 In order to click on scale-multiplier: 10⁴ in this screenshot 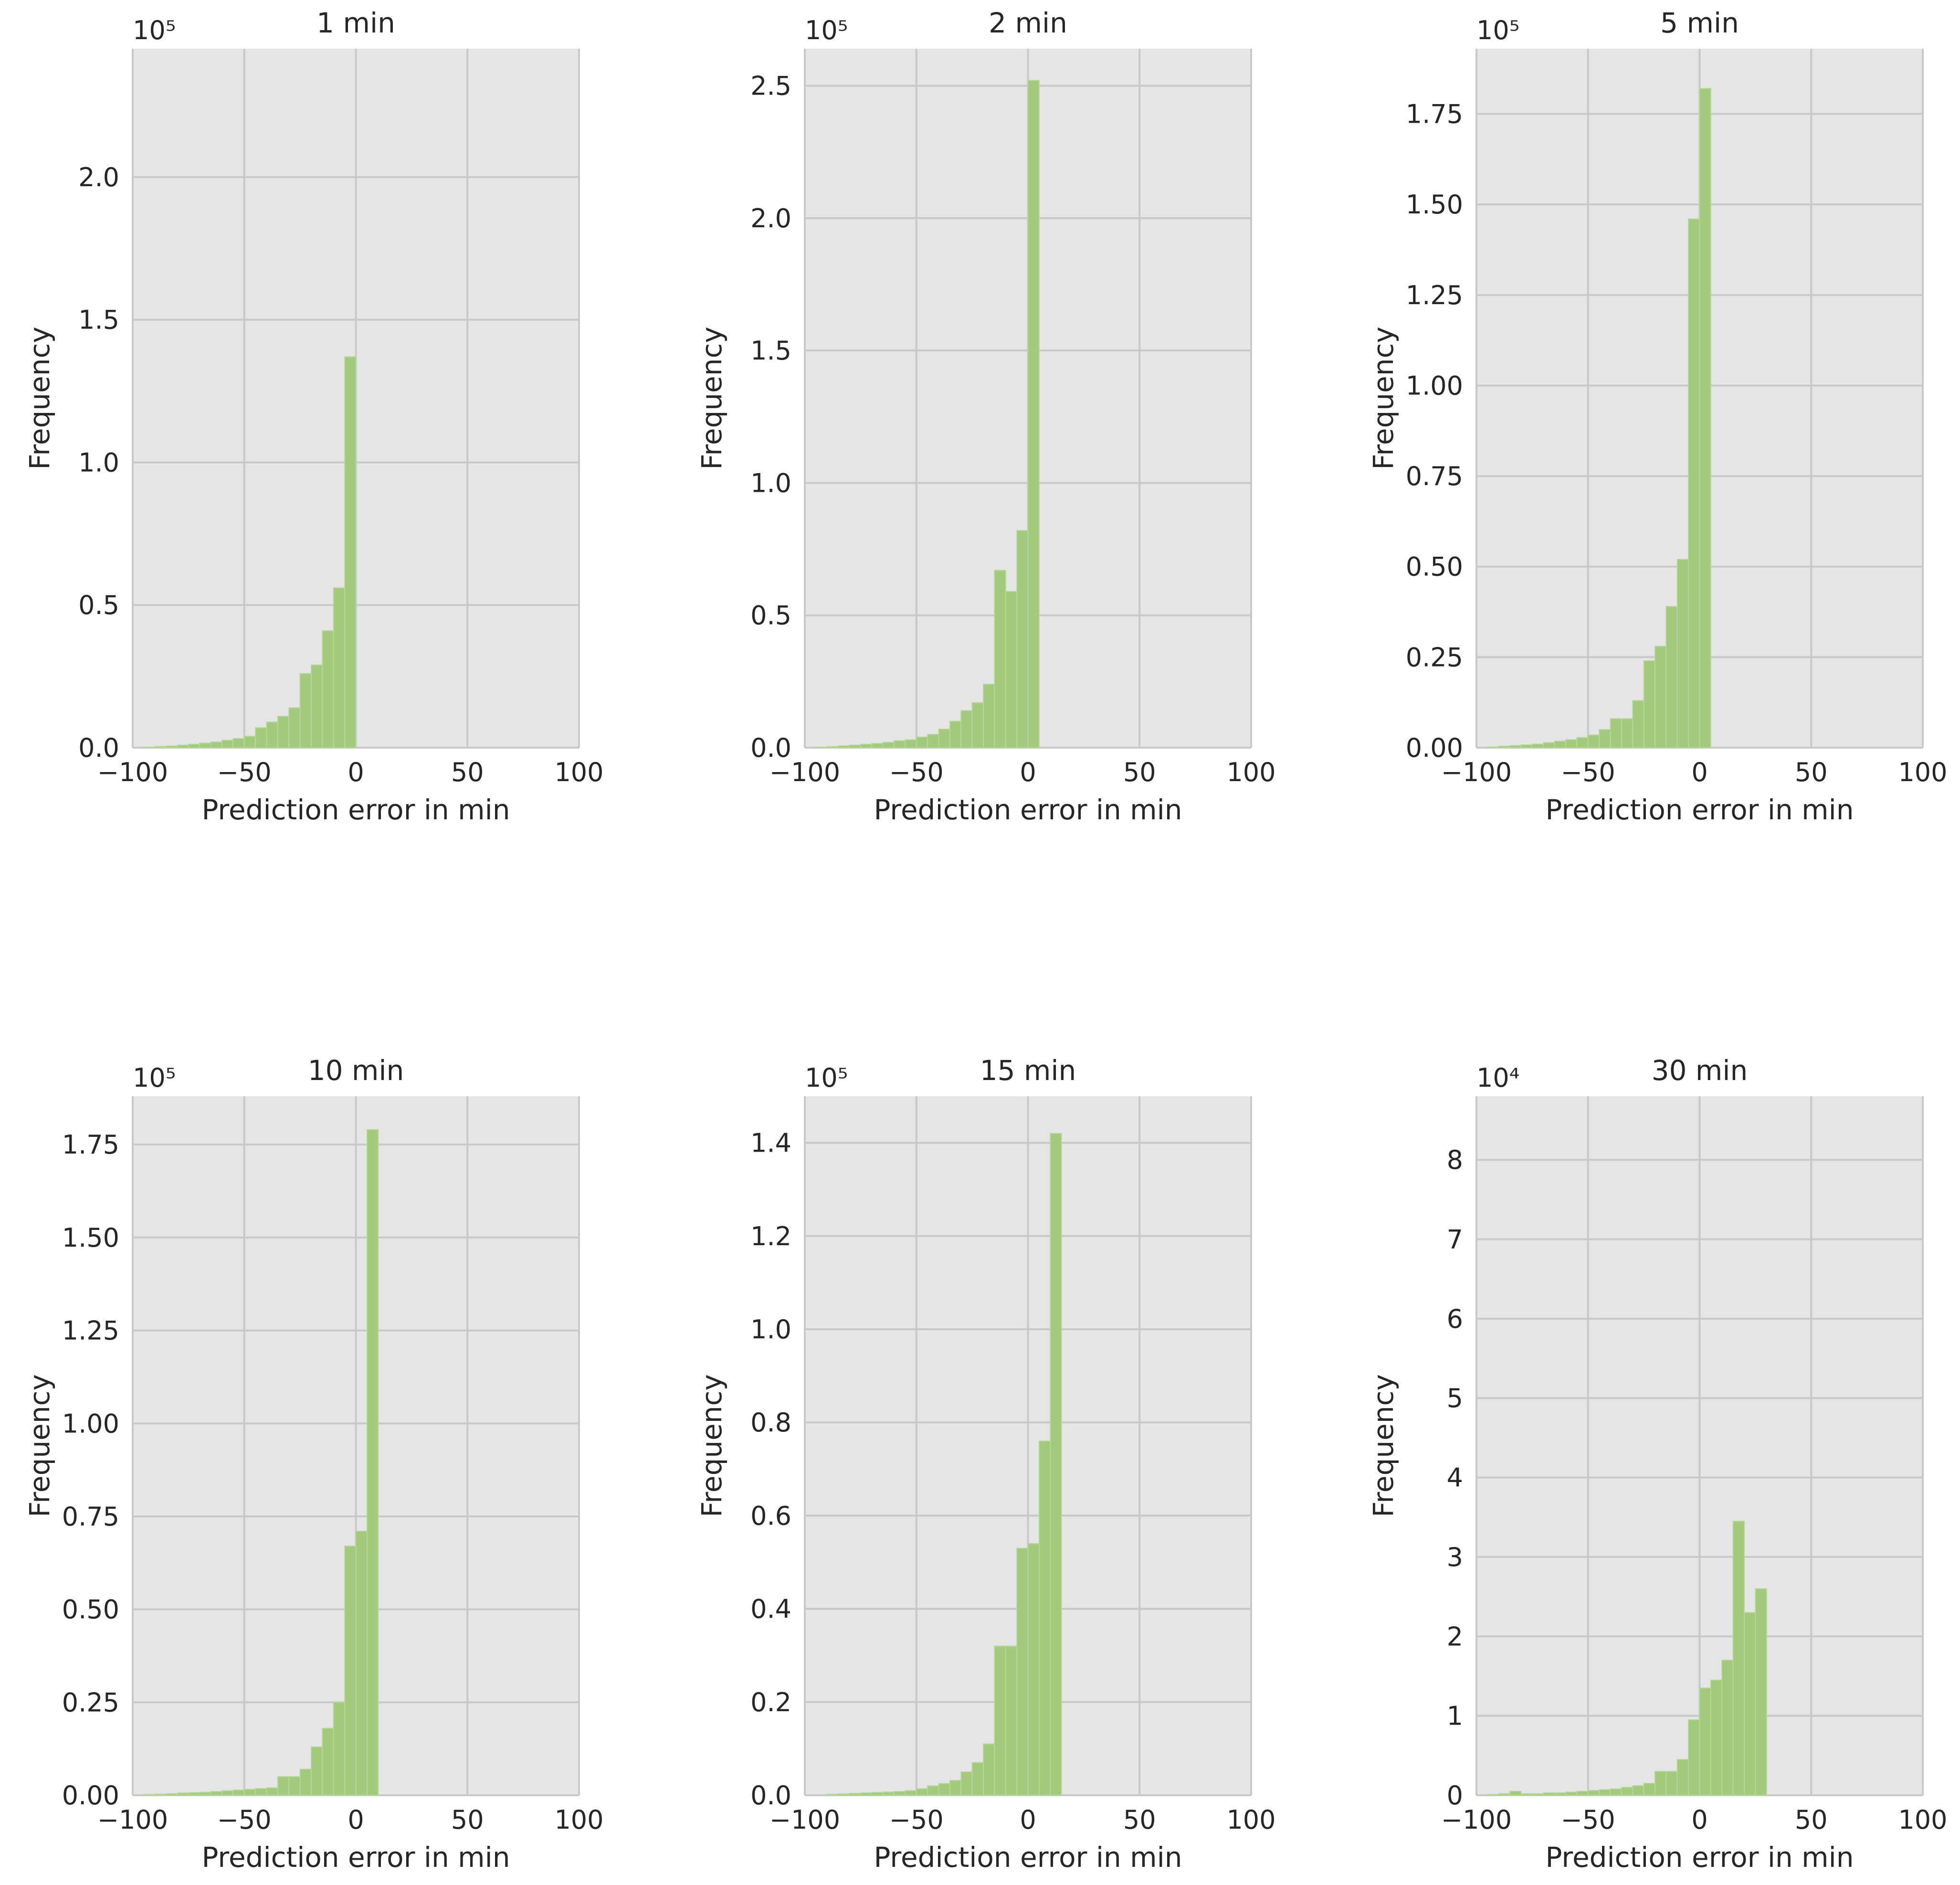, I will do `click(1497, 1078)`.